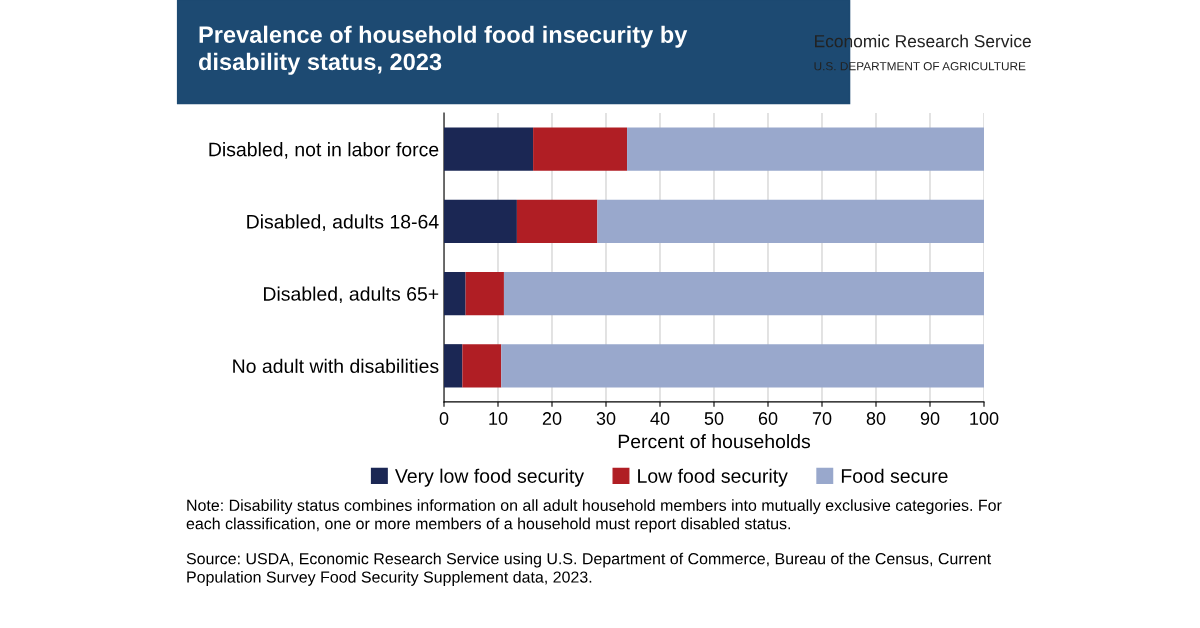 The width and height of the screenshot is (1200, 628). What do you see at coordinates (552, 418) in the screenshot?
I see `x-tick-label: 20` at bounding box center [552, 418].